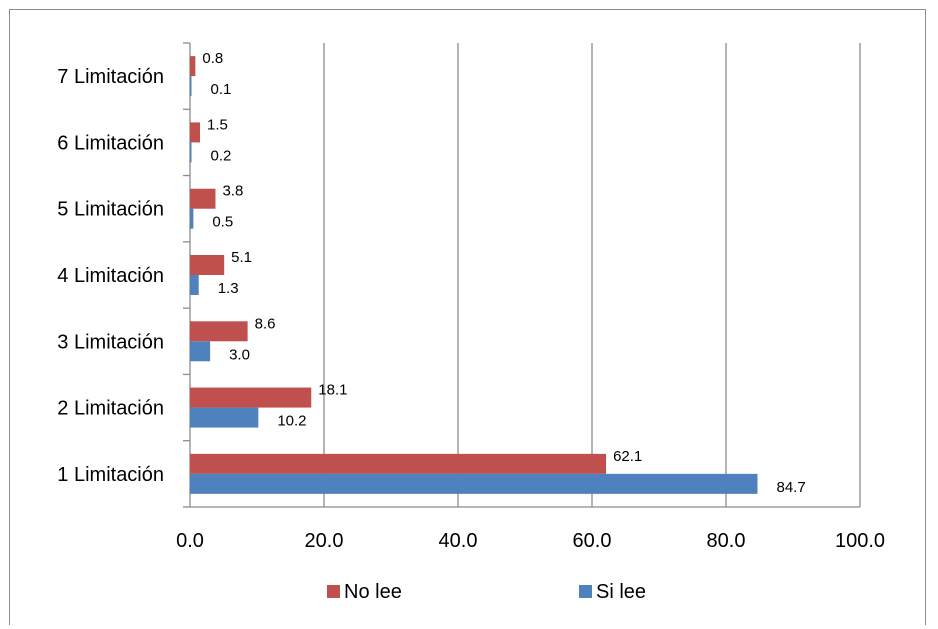  I want to click on data-label: 8.6, so click(265, 323).